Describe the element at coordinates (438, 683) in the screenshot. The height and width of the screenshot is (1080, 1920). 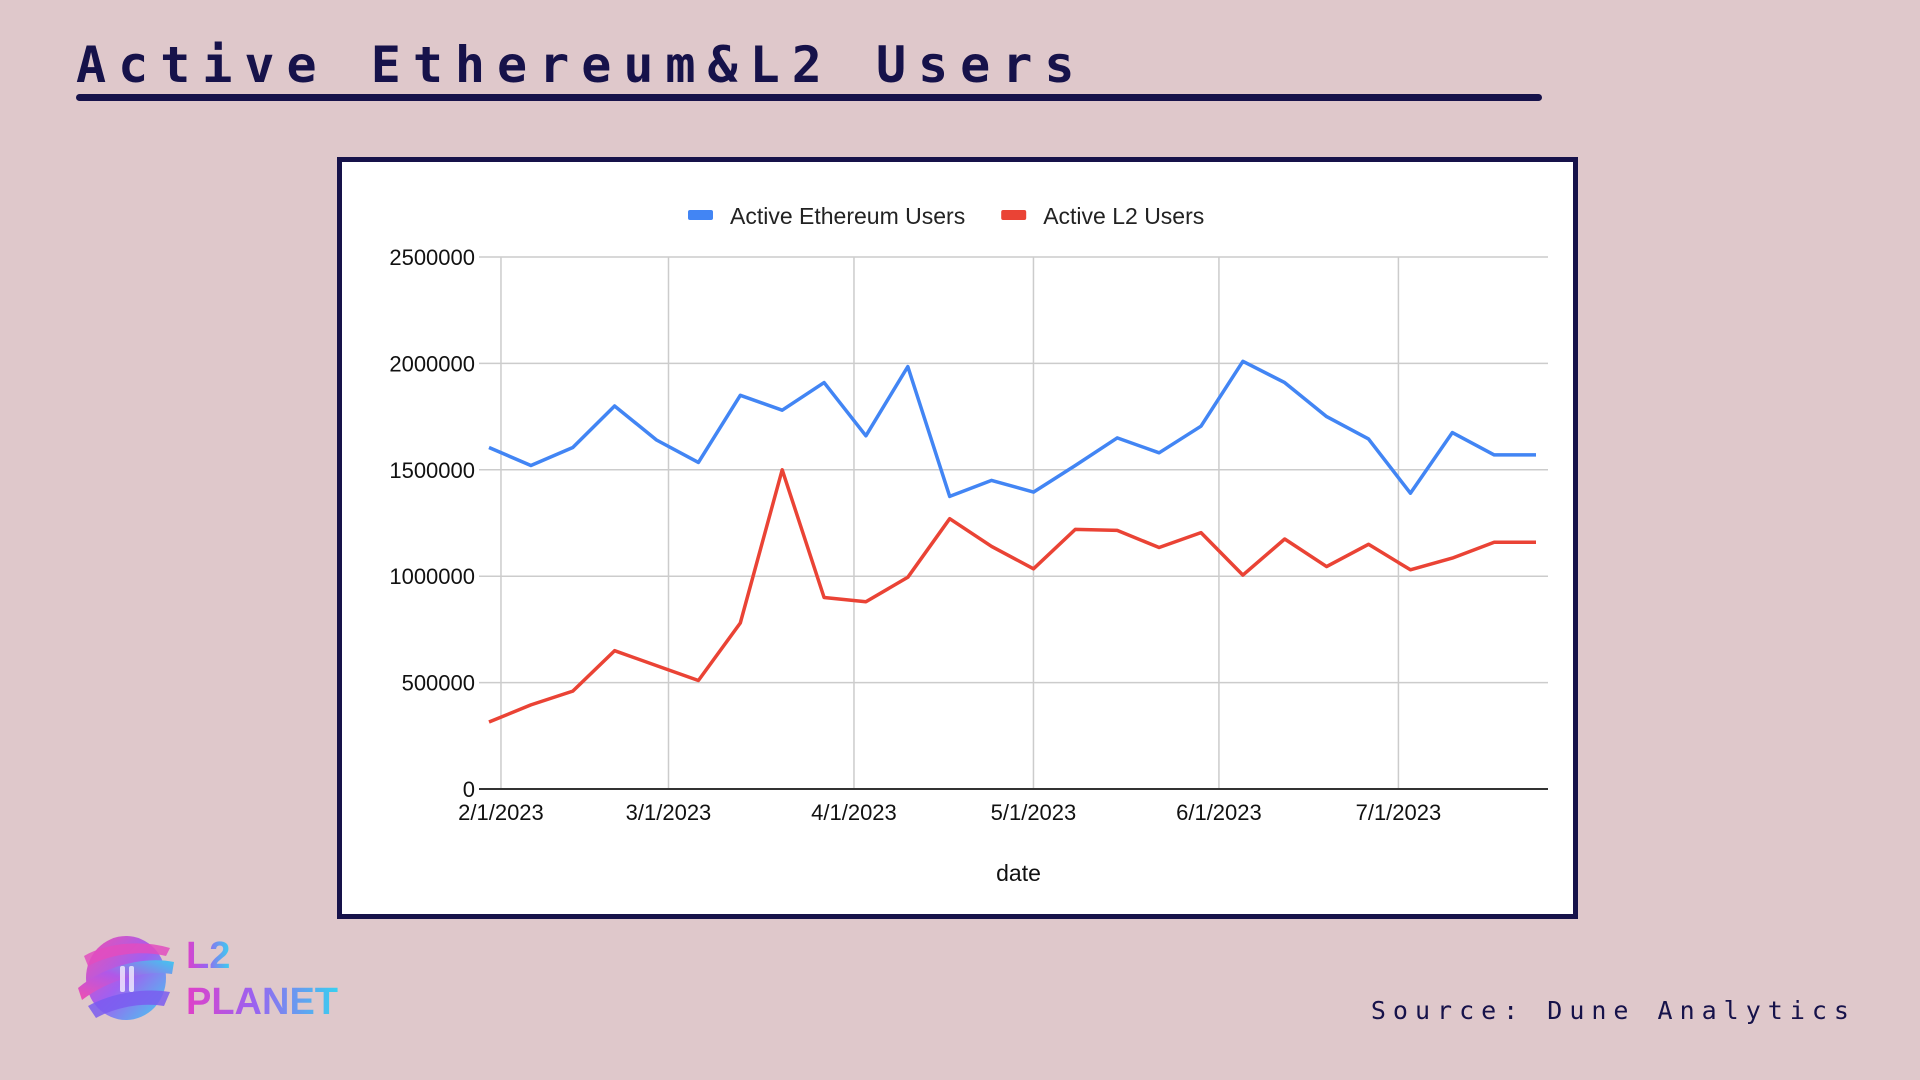
I see `y-tick-label: 500000` at that location.